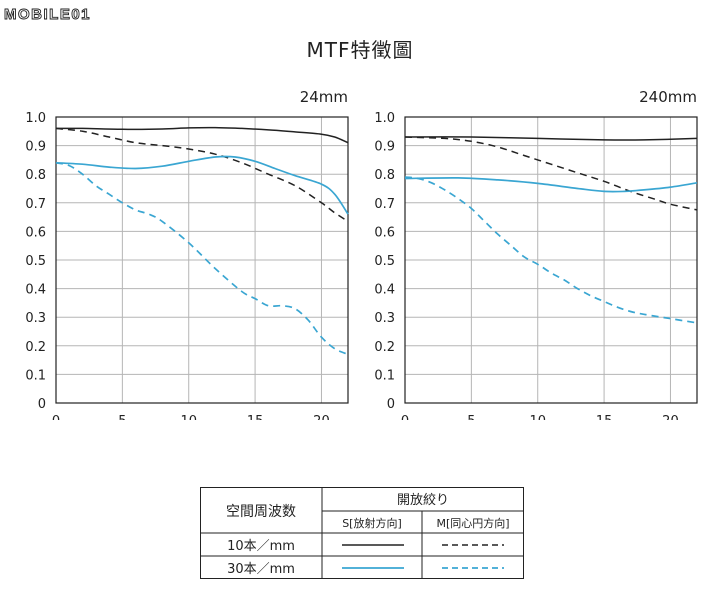  What do you see at coordinates (551, 173) in the screenshot?
I see `series-M10-240mm` at bounding box center [551, 173].